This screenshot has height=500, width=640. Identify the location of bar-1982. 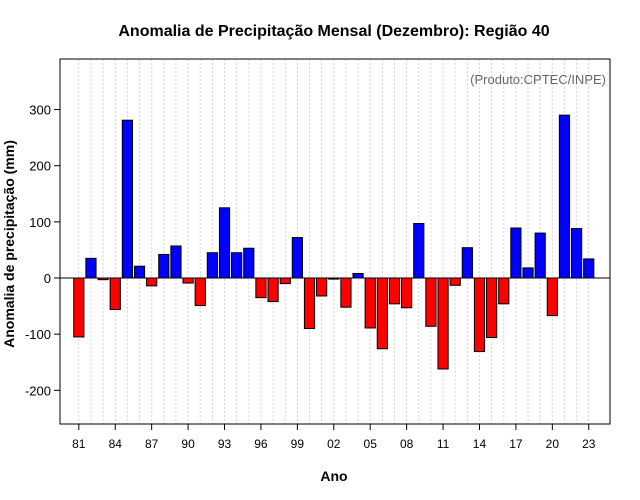
(91, 268).